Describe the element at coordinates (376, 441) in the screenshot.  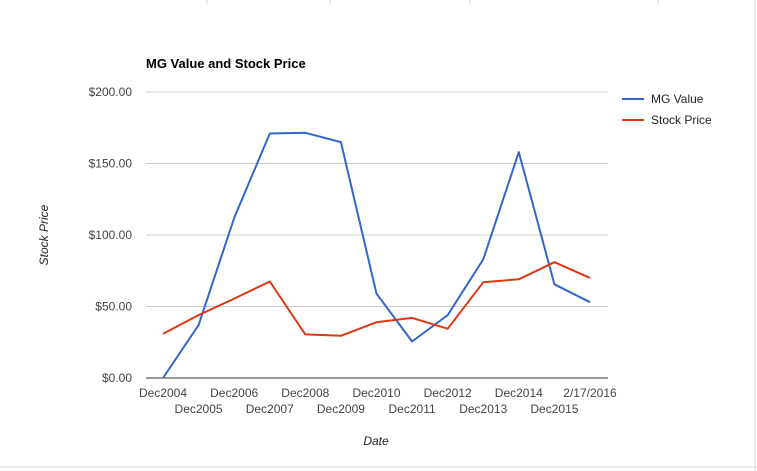
I see `x-axis-title: Date` at that location.